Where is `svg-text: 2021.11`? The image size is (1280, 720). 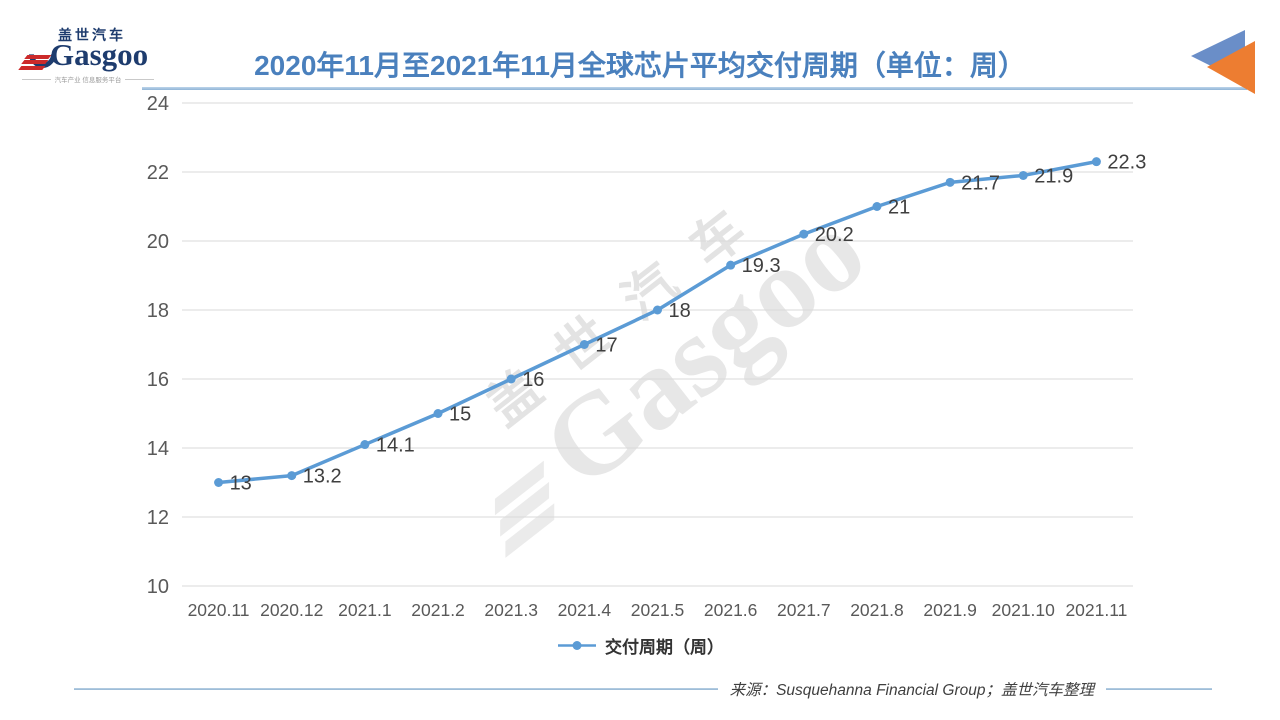 svg-text: 2021.11 is located at coordinates (1096, 610).